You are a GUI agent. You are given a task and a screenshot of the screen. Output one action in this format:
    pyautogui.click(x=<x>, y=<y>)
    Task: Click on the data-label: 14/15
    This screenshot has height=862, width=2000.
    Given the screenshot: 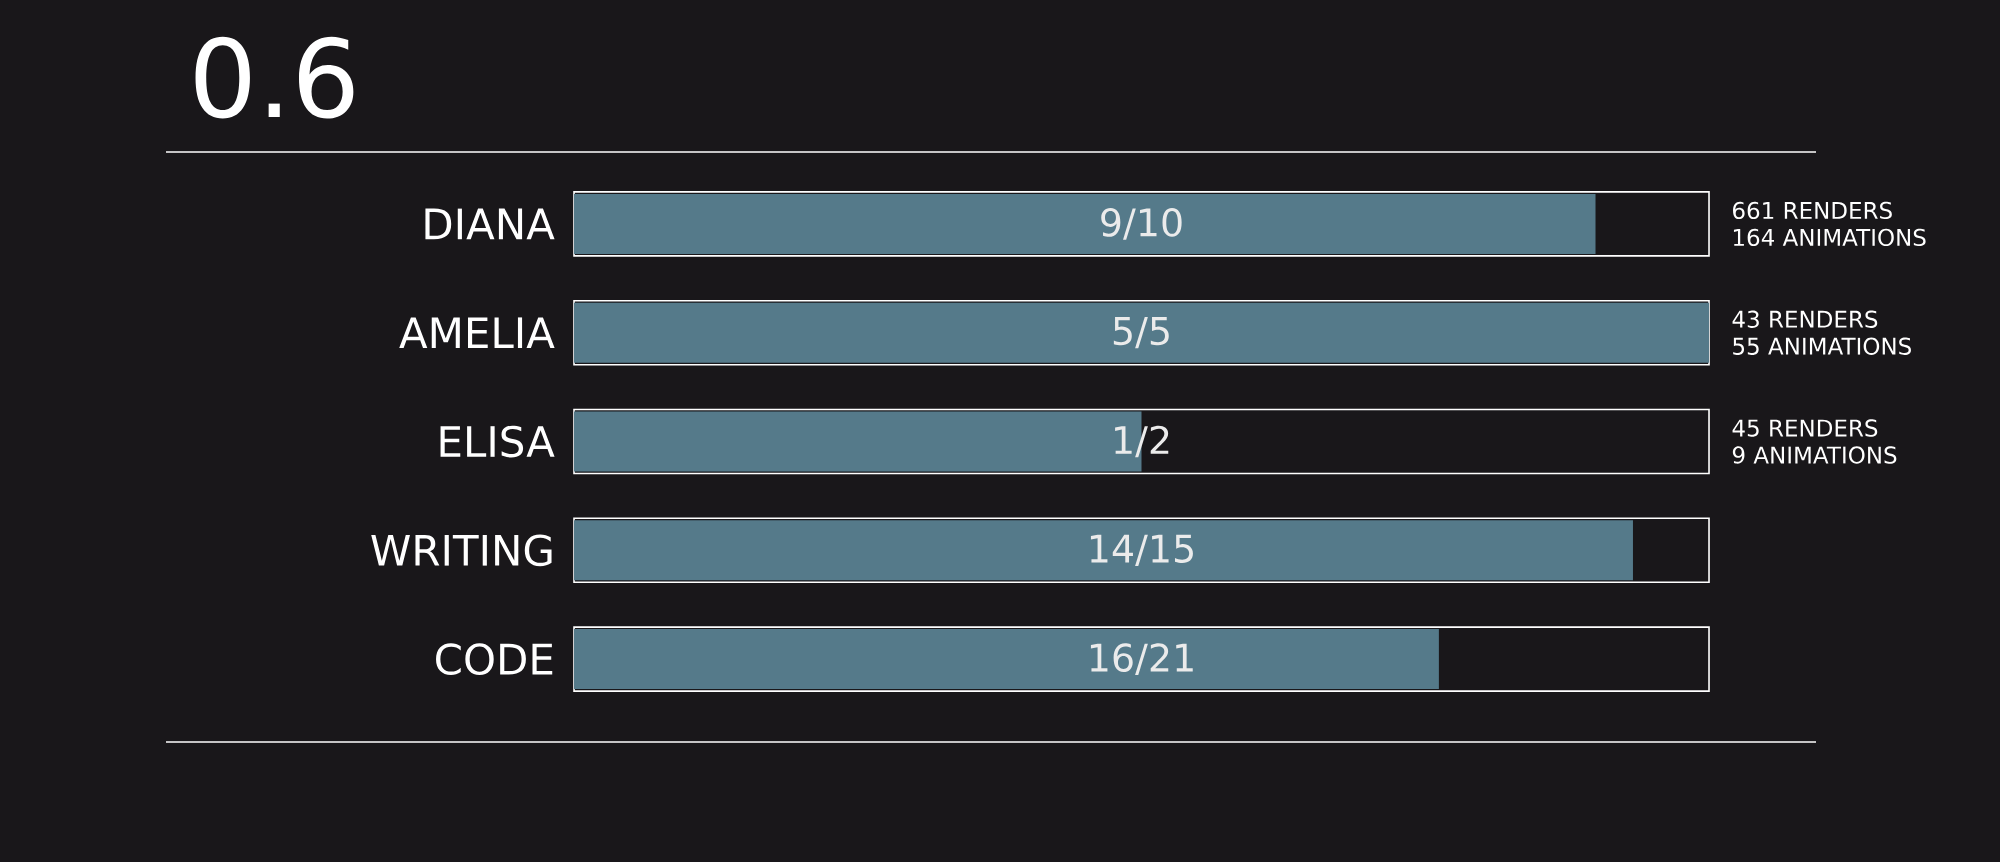 What is the action you would take?
    pyautogui.click(x=1141, y=550)
    